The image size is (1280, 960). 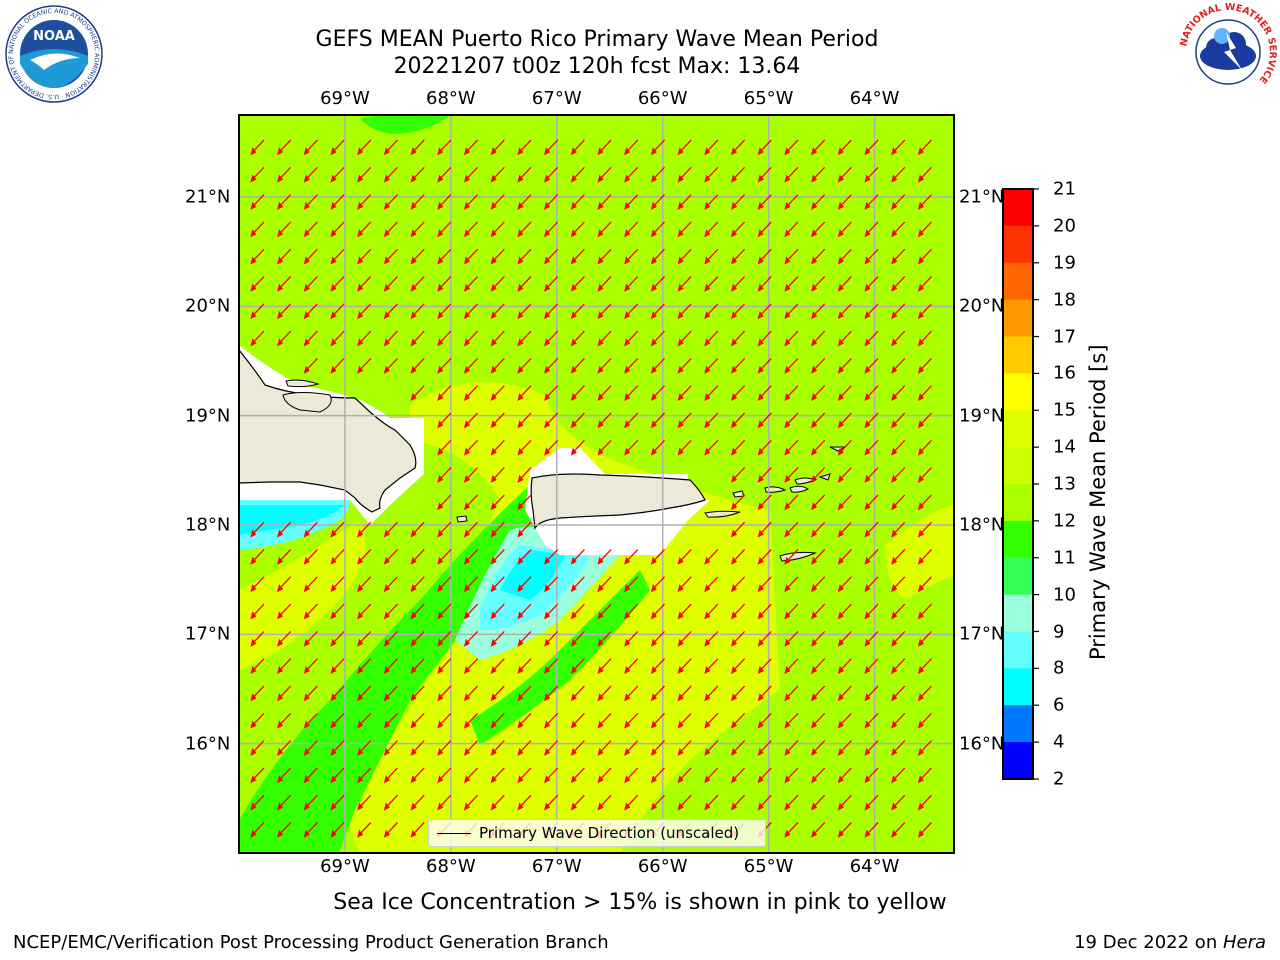 I want to click on lat-label-left: 17°N, so click(x=208, y=634).